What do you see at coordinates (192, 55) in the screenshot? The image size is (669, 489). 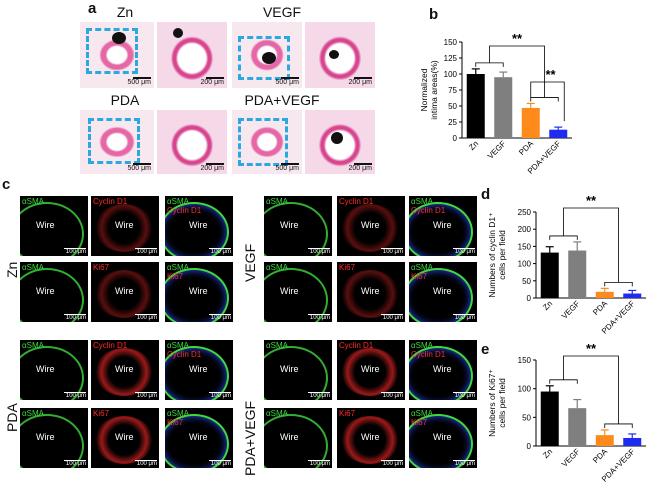 I see `histology-zn-zoom: 200 μm` at bounding box center [192, 55].